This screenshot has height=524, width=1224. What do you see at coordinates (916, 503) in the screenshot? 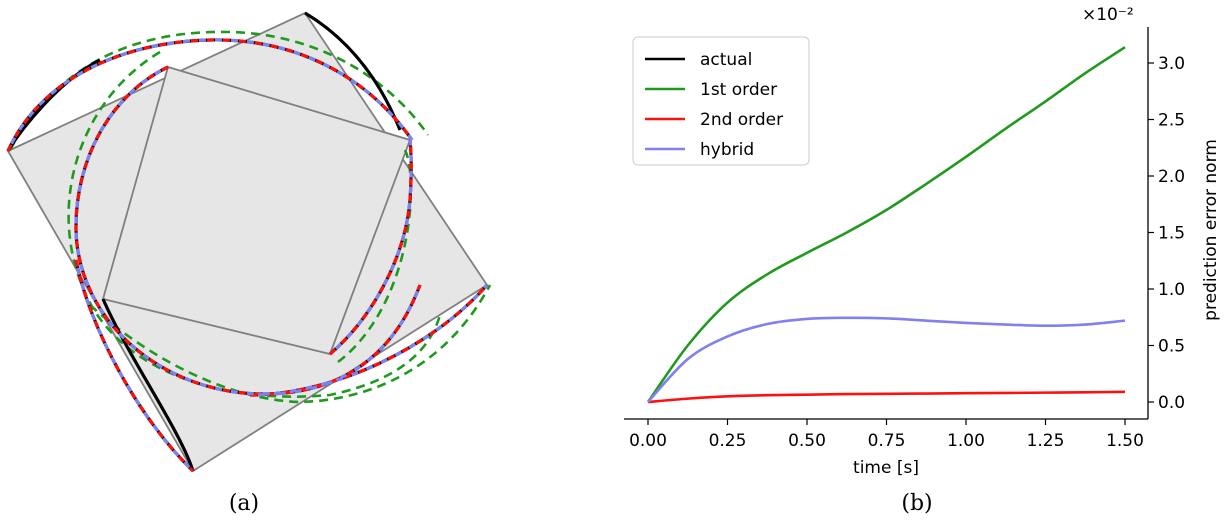
I see `panel-b-caption: (b)` at bounding box center [916, 503].